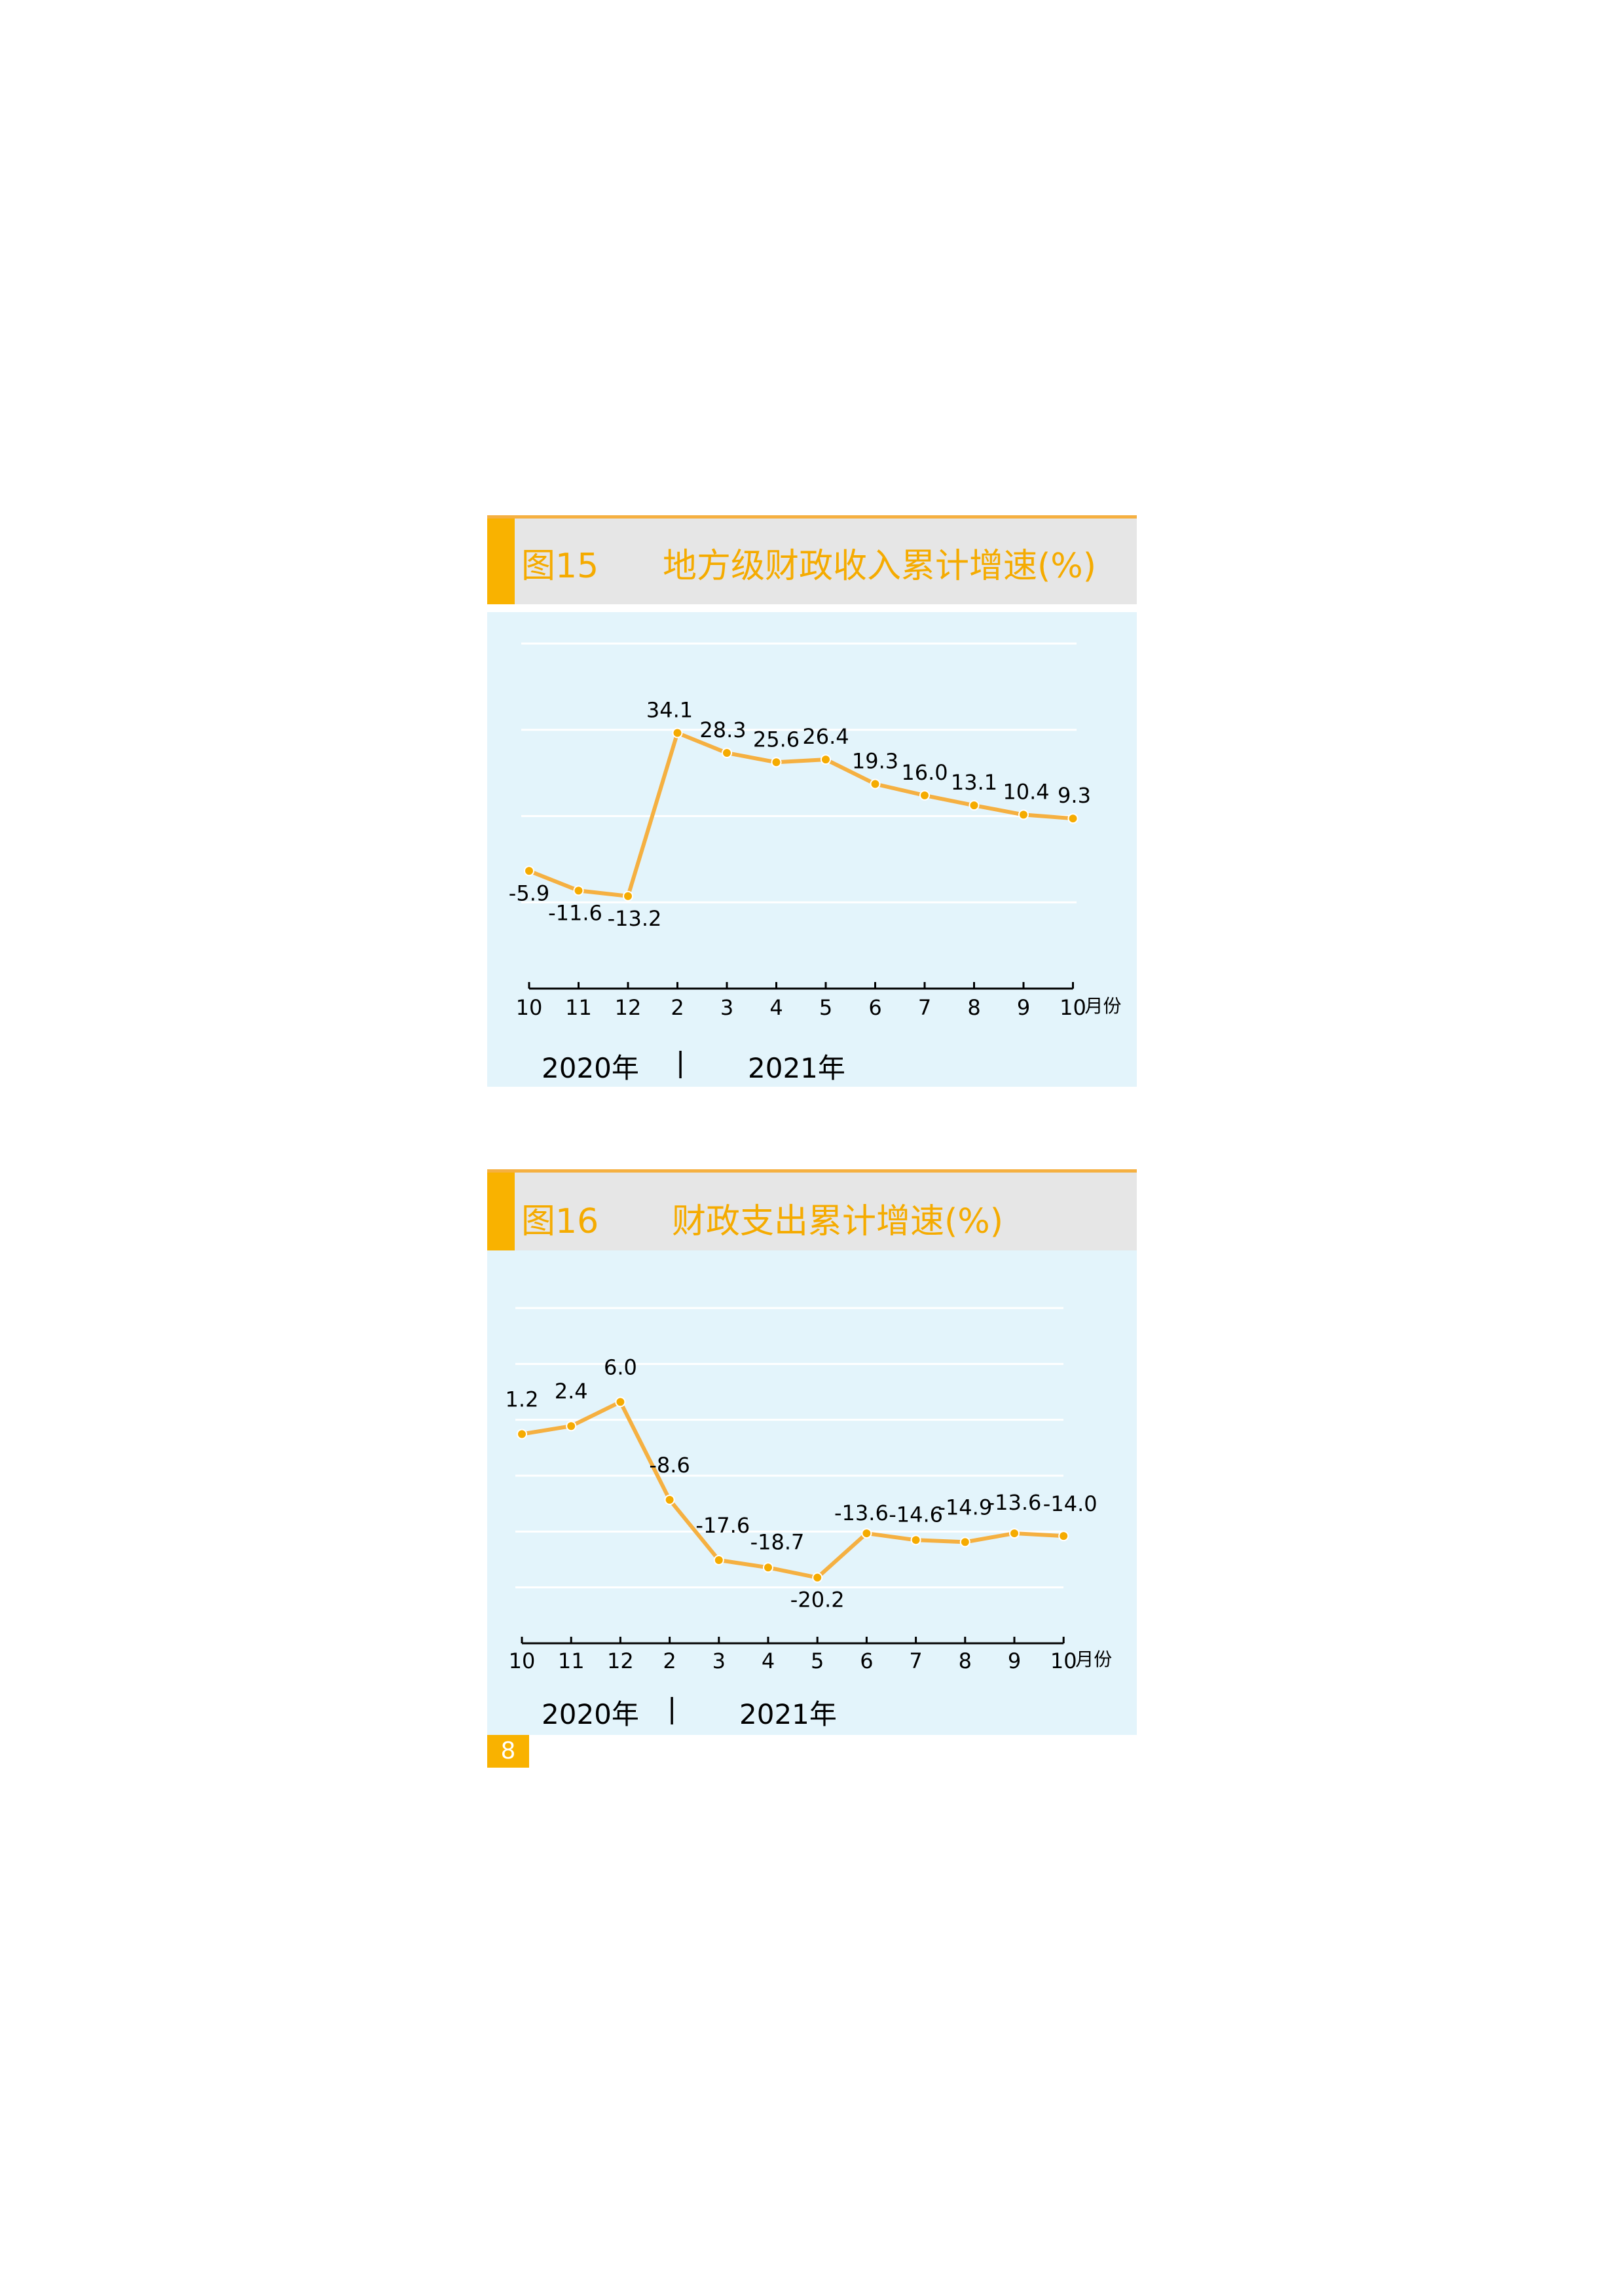  I want to click on data-label: 1.2, so click(522, 1399).